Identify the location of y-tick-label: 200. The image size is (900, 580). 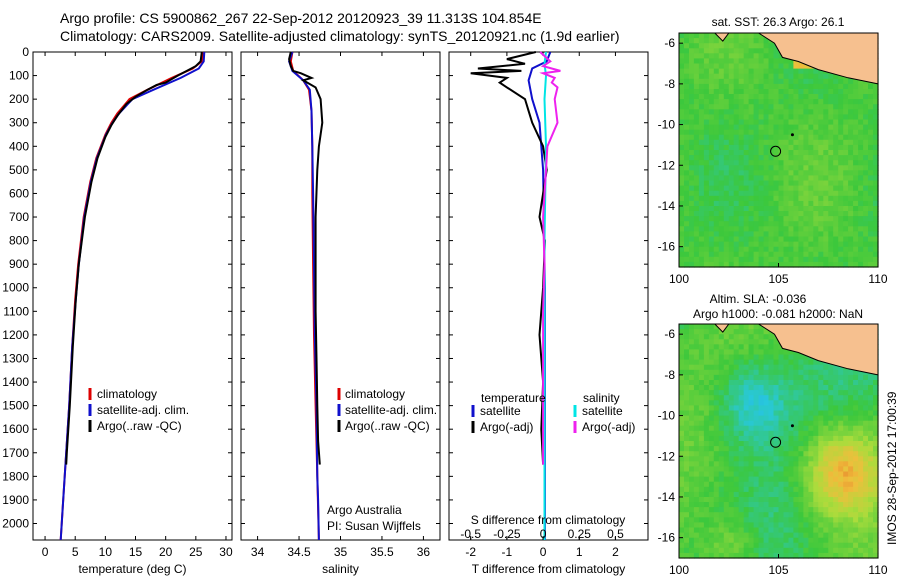
(19, 99).